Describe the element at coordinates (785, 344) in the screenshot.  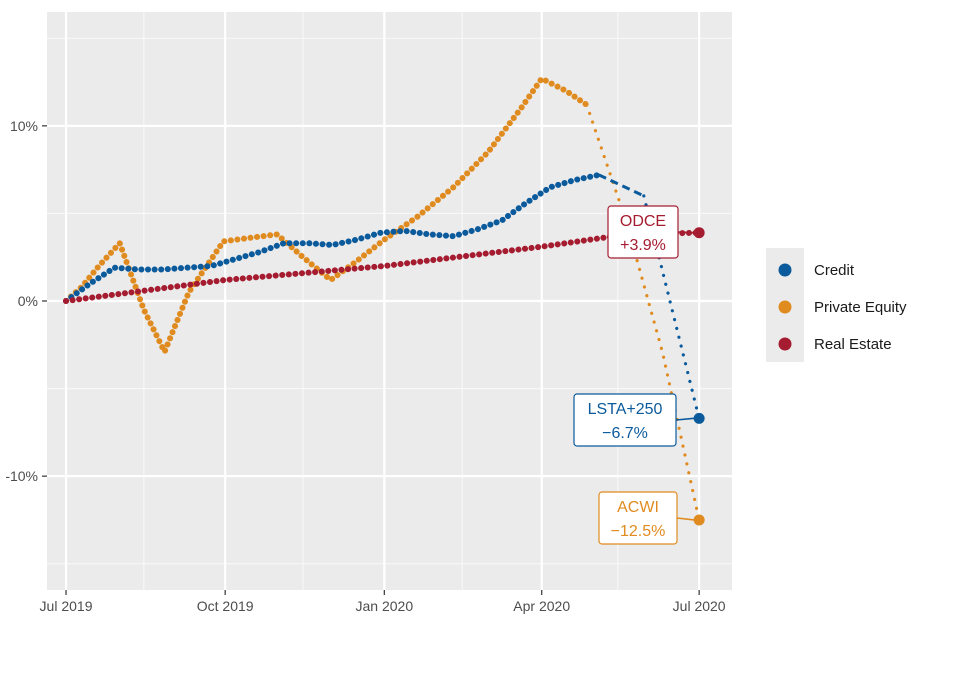
I see `legend-key-real-estate` at that location.